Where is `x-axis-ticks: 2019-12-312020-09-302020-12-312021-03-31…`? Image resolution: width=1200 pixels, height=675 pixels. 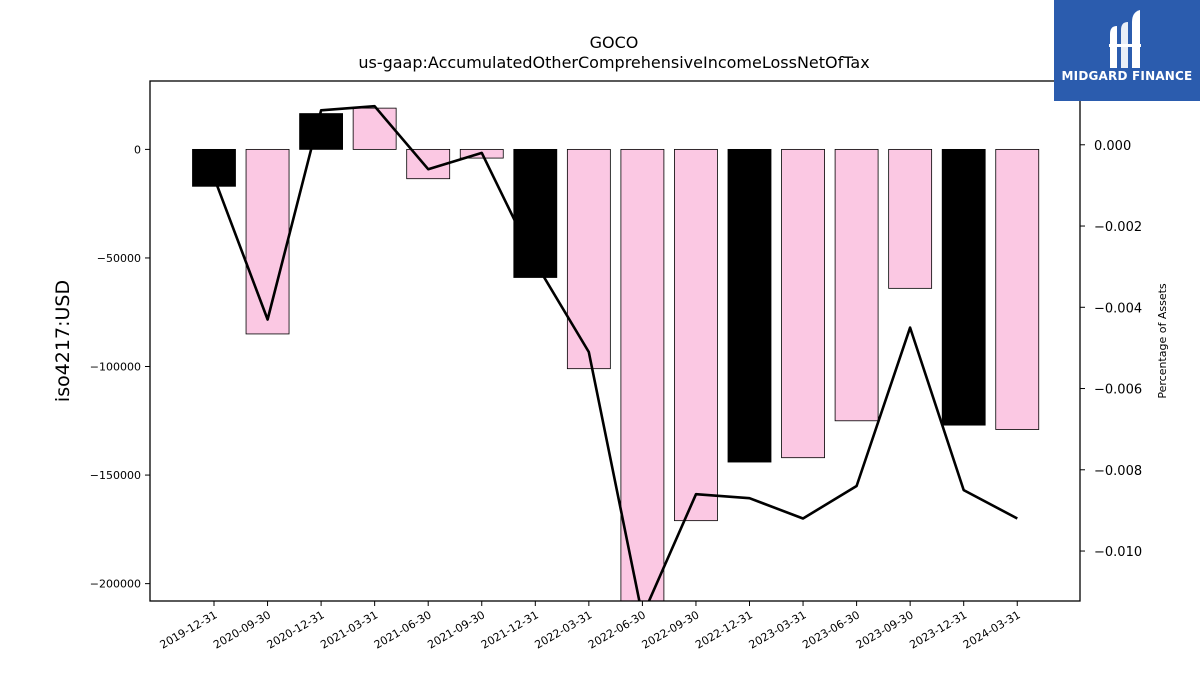 x-axis-ticks: 2019-12-312020-09-302020-12-312021-03-31… is located at coordinates (590, 626).